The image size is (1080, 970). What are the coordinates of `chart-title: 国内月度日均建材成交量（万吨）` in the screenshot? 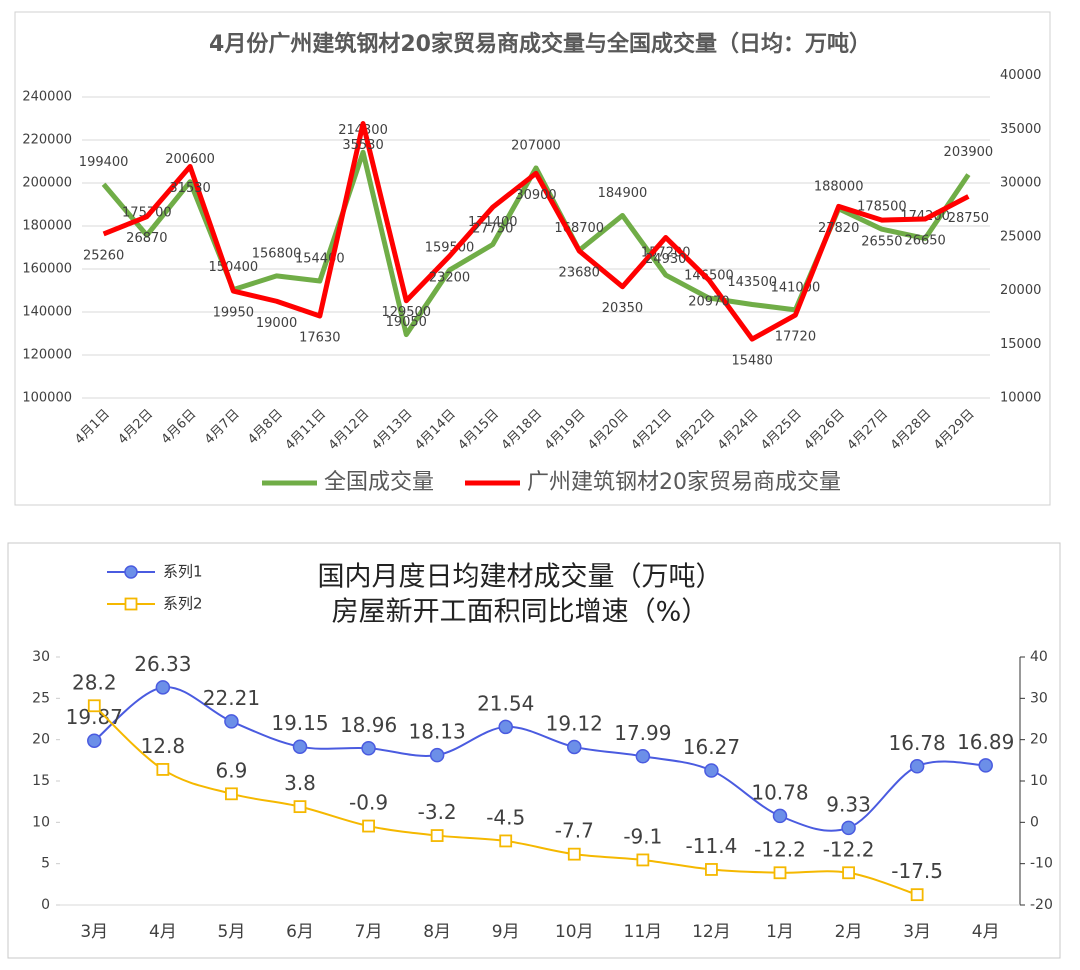 It's located at (520, 577).